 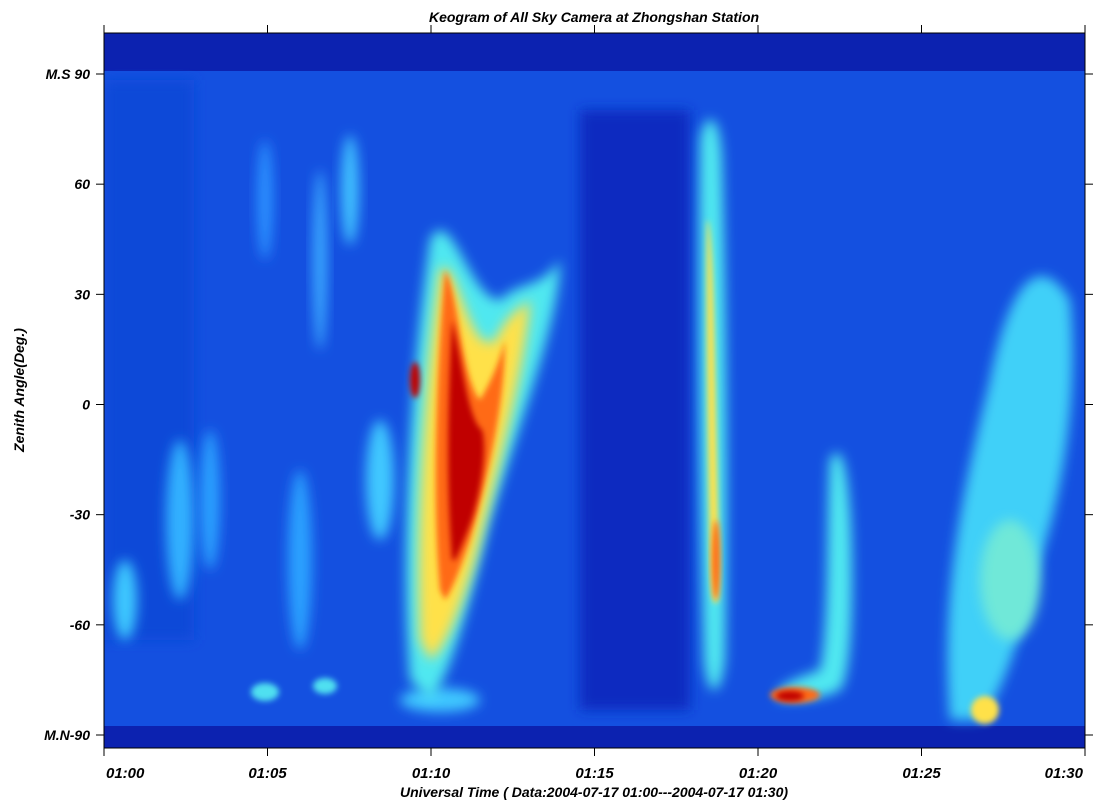 What do you see at coordinates (594, 737) in the screenshot?
I see `heatmap-bottom-band` at bounding box center [594, 737].